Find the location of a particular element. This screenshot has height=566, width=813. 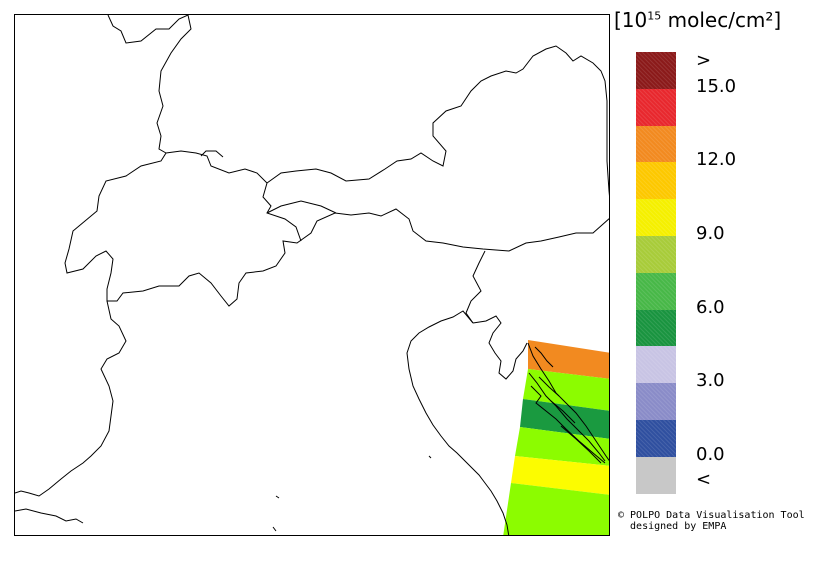

legend-tick-label: > is located at coordinates (704, 60).